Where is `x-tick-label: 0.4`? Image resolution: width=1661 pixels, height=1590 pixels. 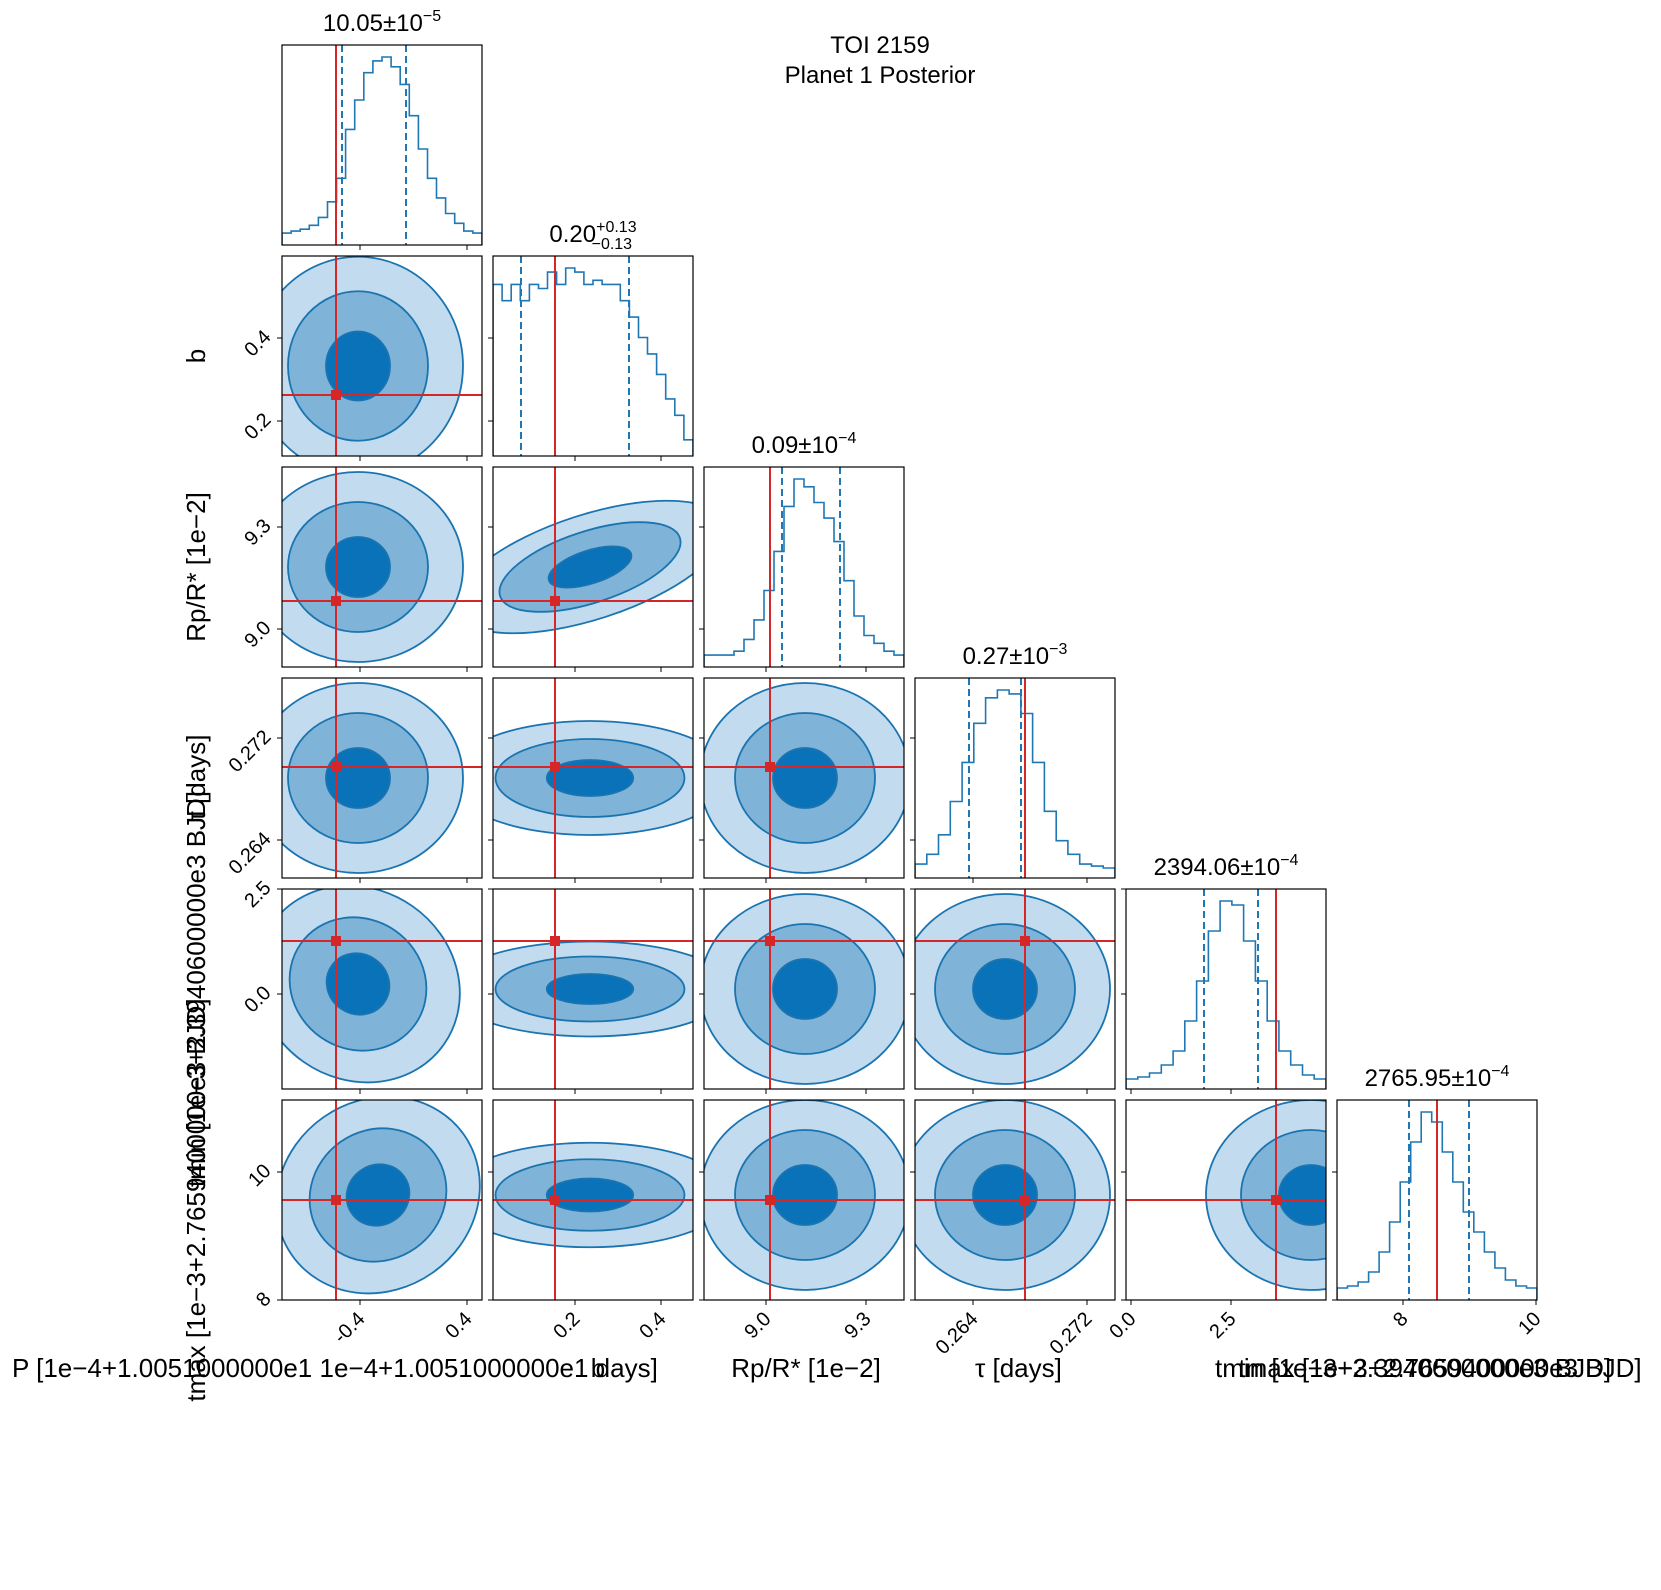
x-tick-label: 0.4 is located at coordinates (652, 1325).